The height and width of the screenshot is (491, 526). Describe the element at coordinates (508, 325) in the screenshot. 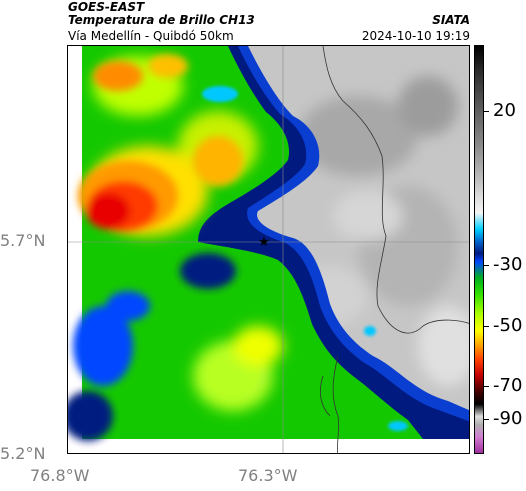

I see `colorbar-label: -50` at that location.